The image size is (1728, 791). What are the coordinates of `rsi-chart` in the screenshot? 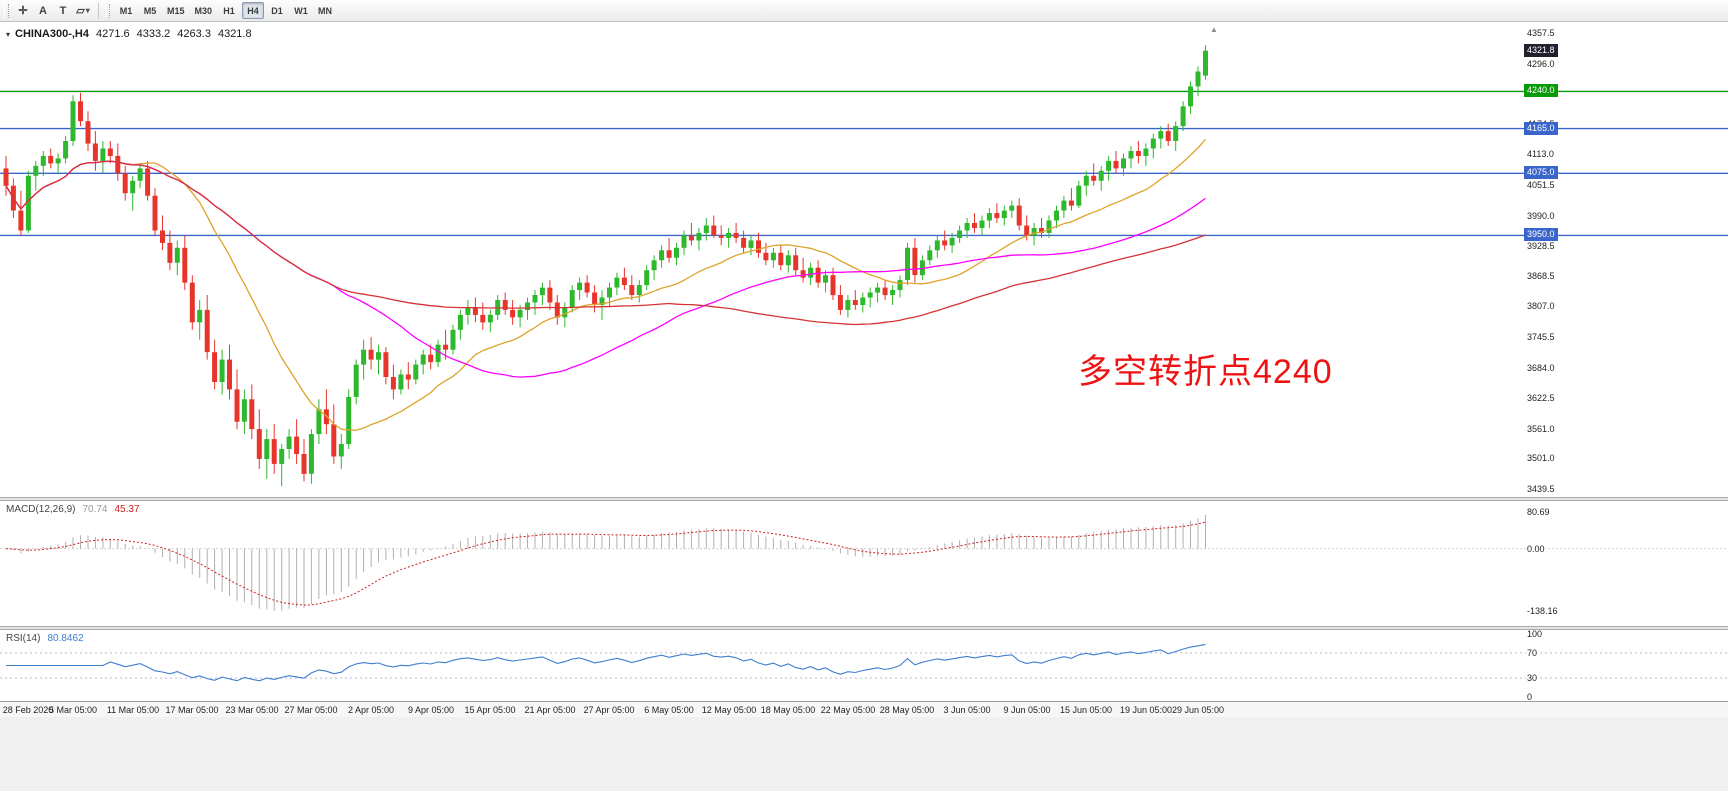 It's located at (864, 665).